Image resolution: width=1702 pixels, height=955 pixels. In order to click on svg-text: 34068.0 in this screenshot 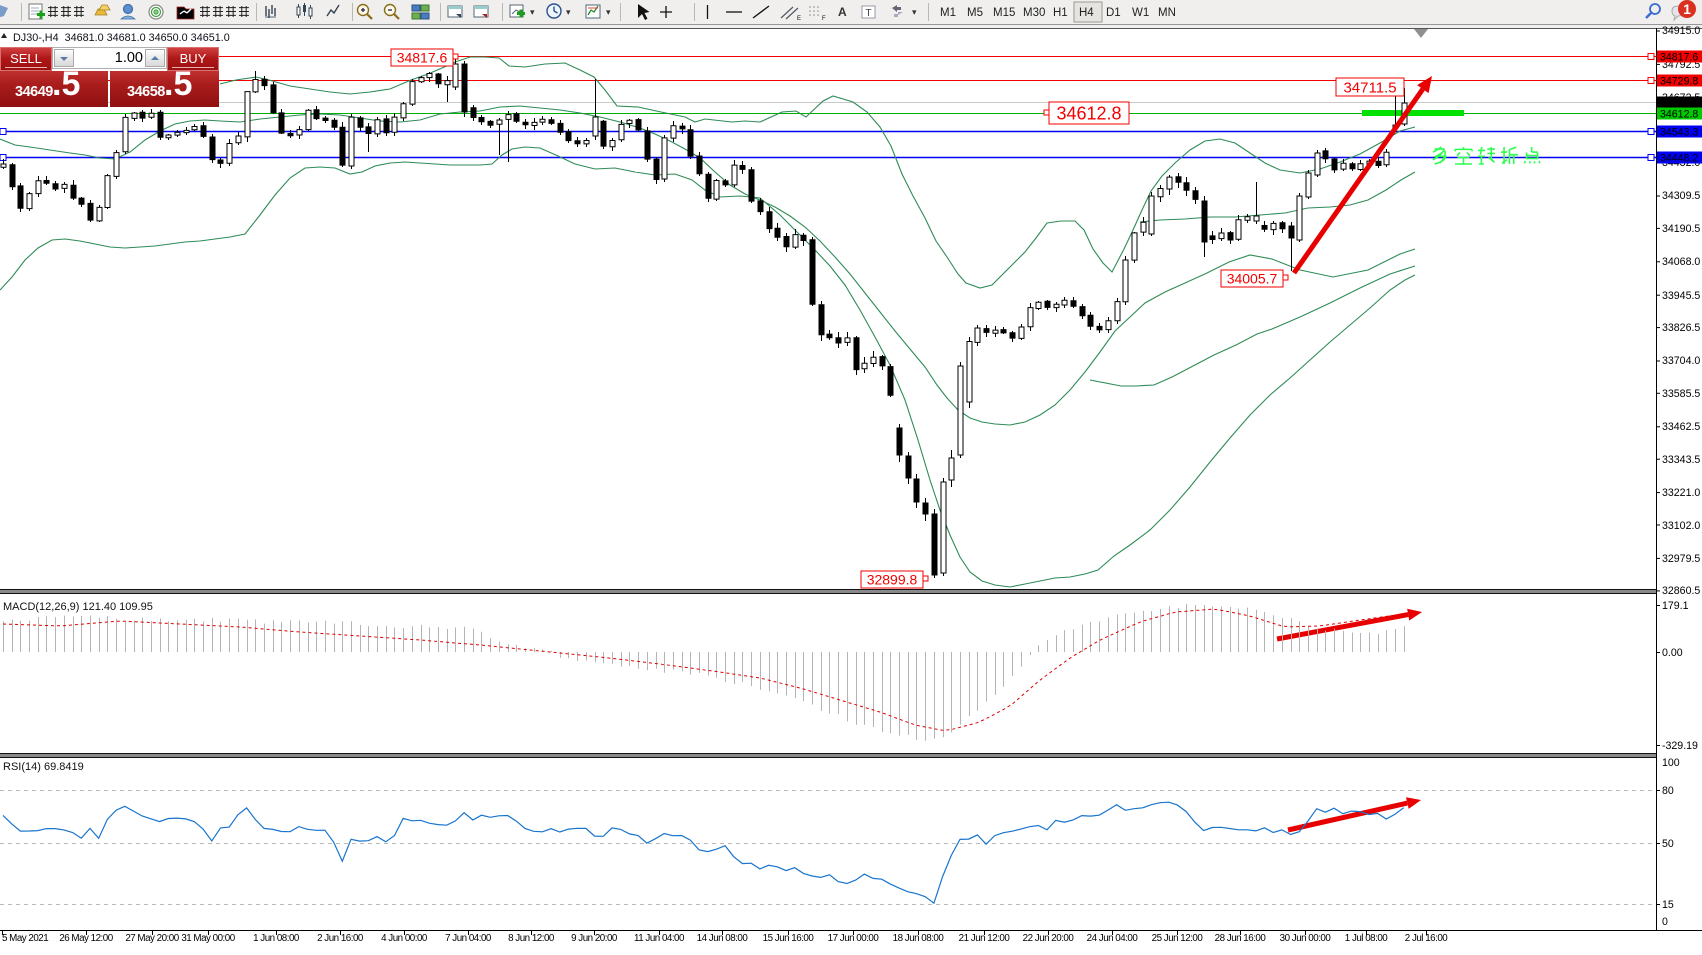, I will do `click(1681, 262)`.